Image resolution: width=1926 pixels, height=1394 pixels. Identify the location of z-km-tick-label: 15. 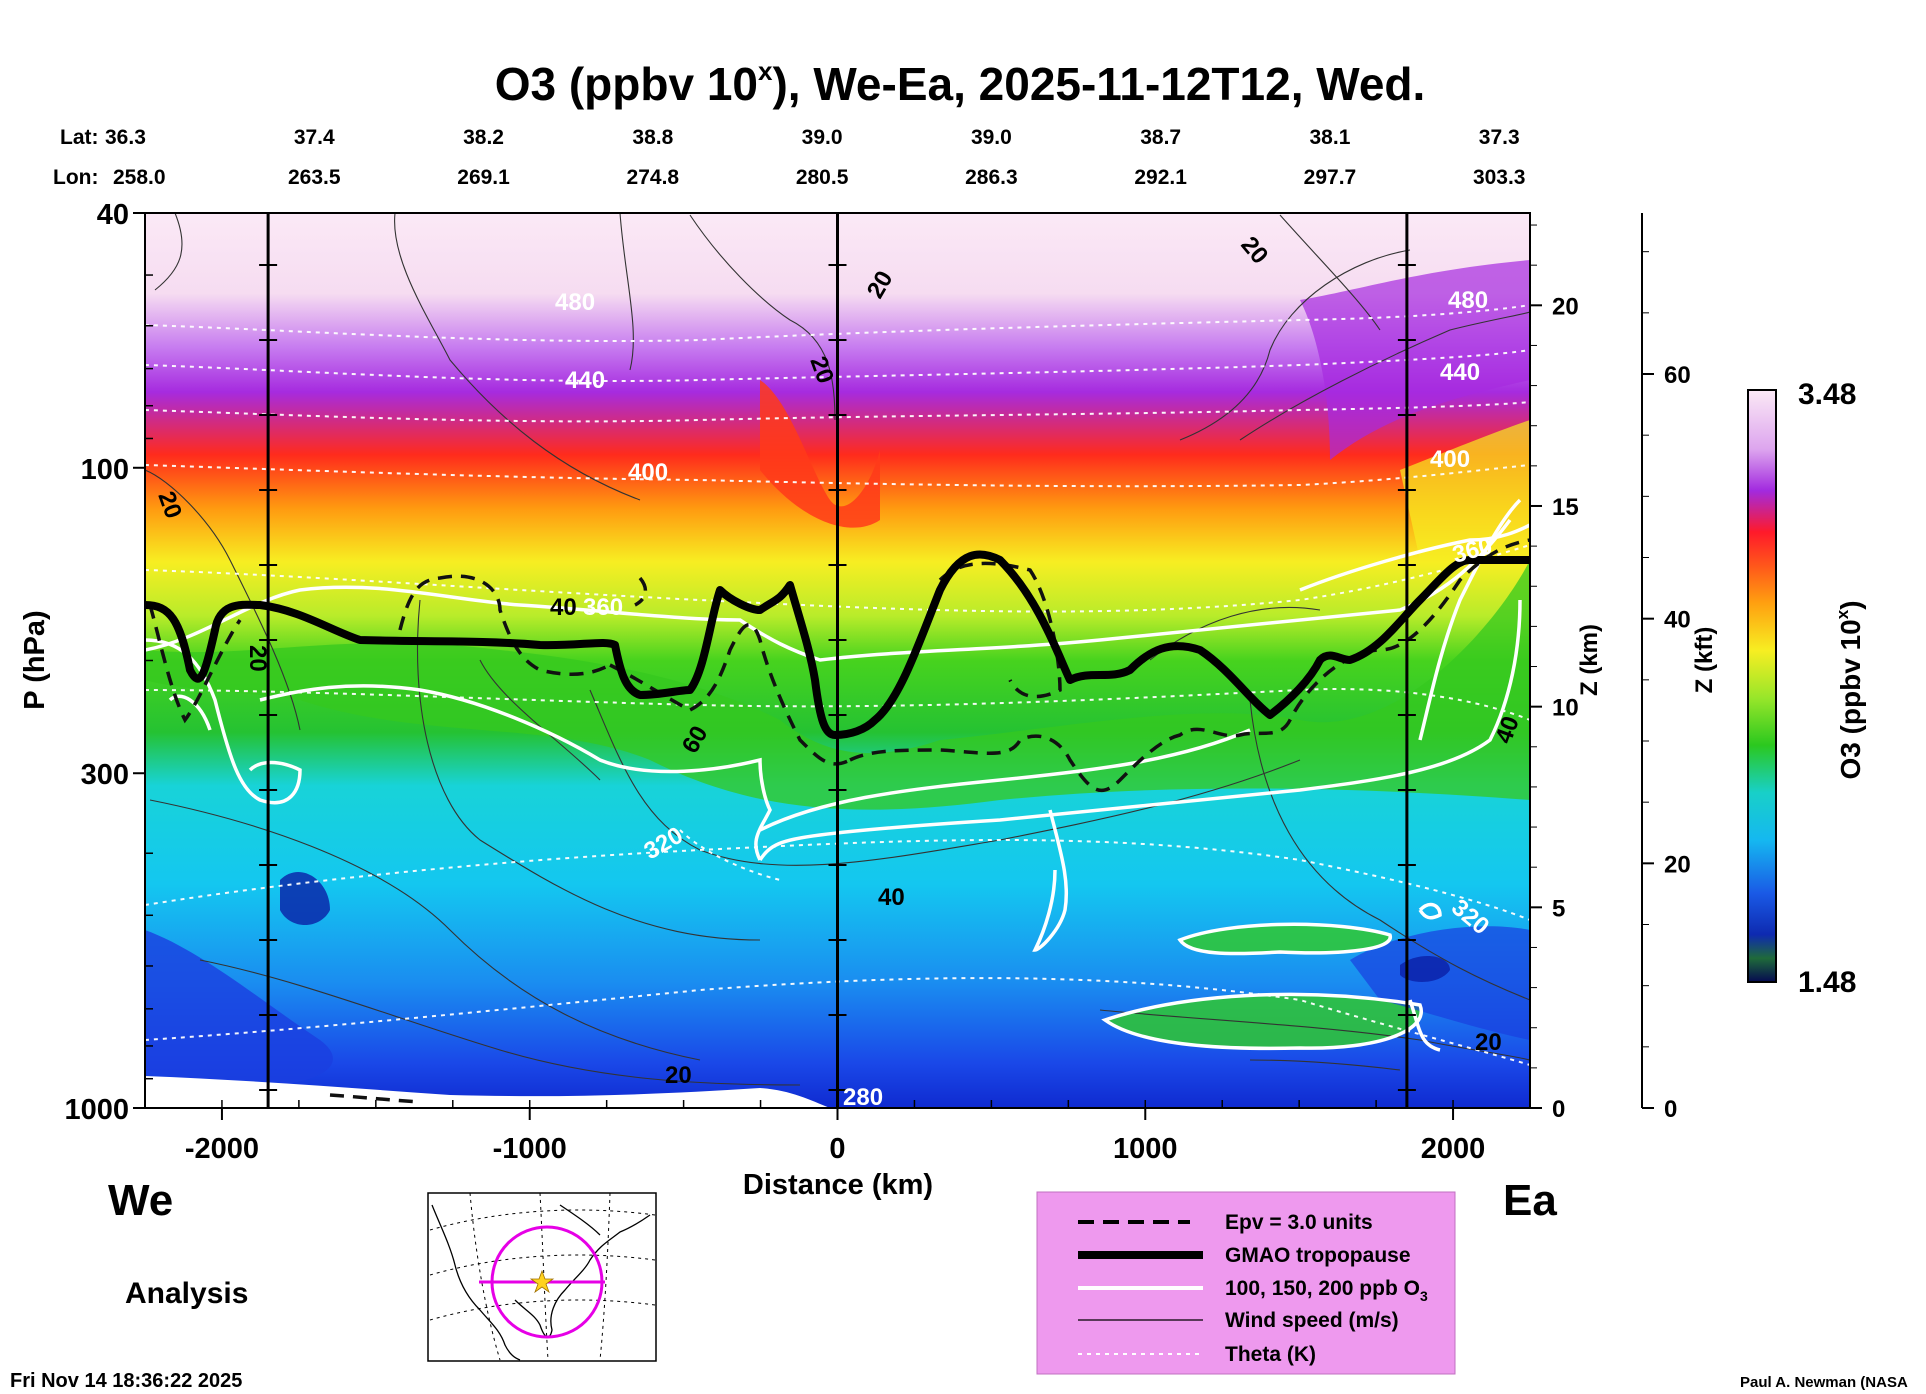
(1565, 507).